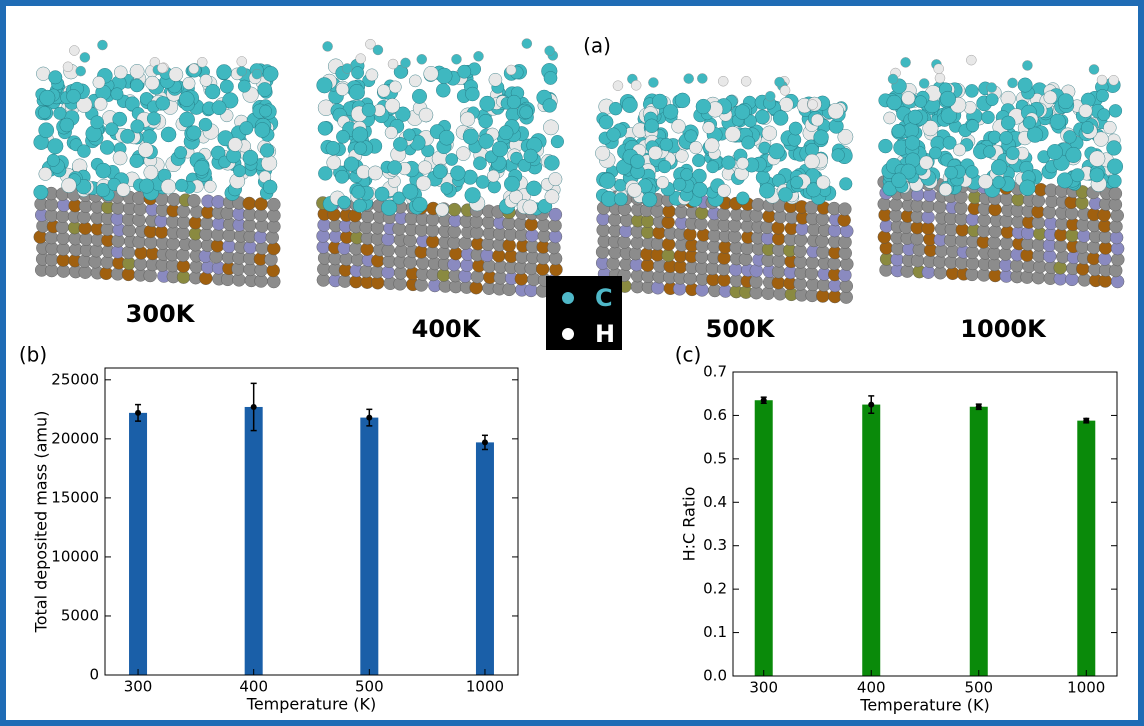 The height and width of the screenshot is (726, 1144). I want to click on x-axis-label: Temperature (K), so click(311, 704).